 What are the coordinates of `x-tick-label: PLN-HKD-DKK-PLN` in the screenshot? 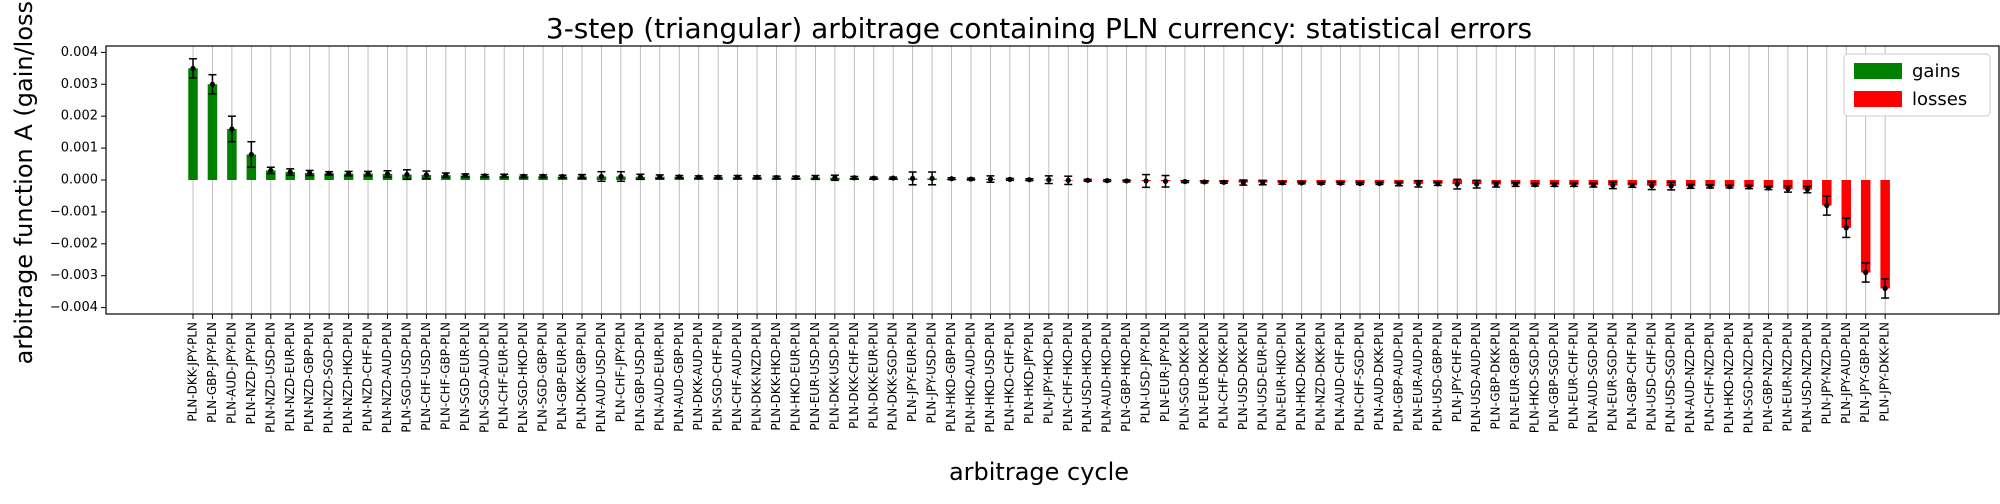 It's located at (1301, 376).